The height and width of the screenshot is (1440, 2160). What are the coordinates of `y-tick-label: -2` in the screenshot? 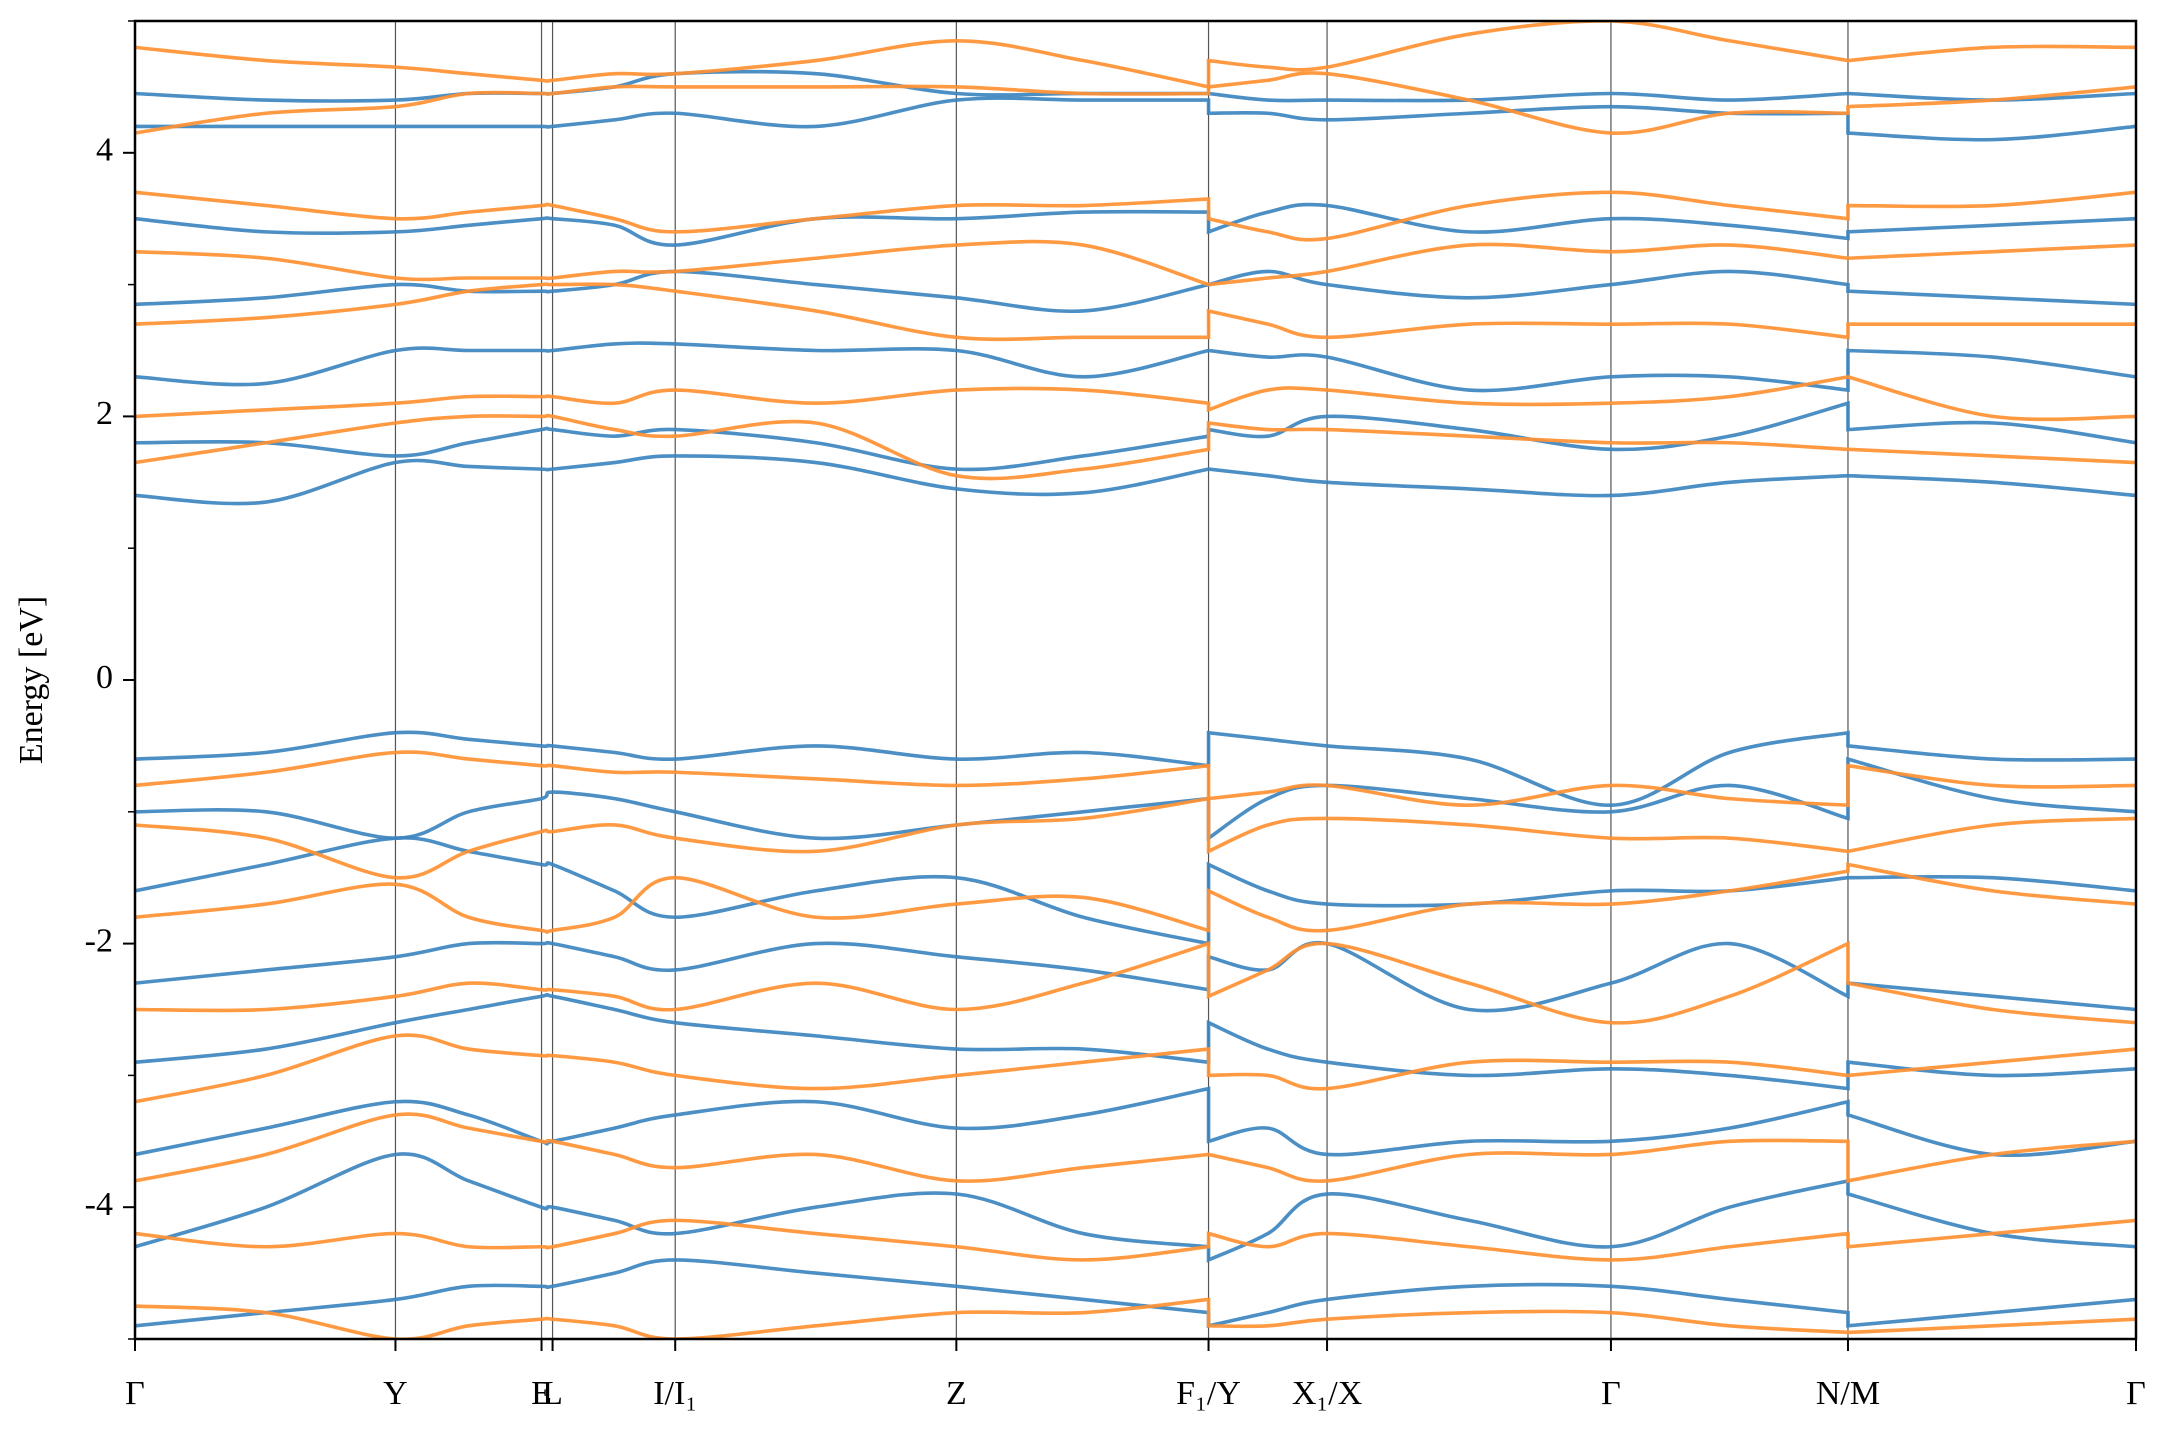 It's located at (99, 940).